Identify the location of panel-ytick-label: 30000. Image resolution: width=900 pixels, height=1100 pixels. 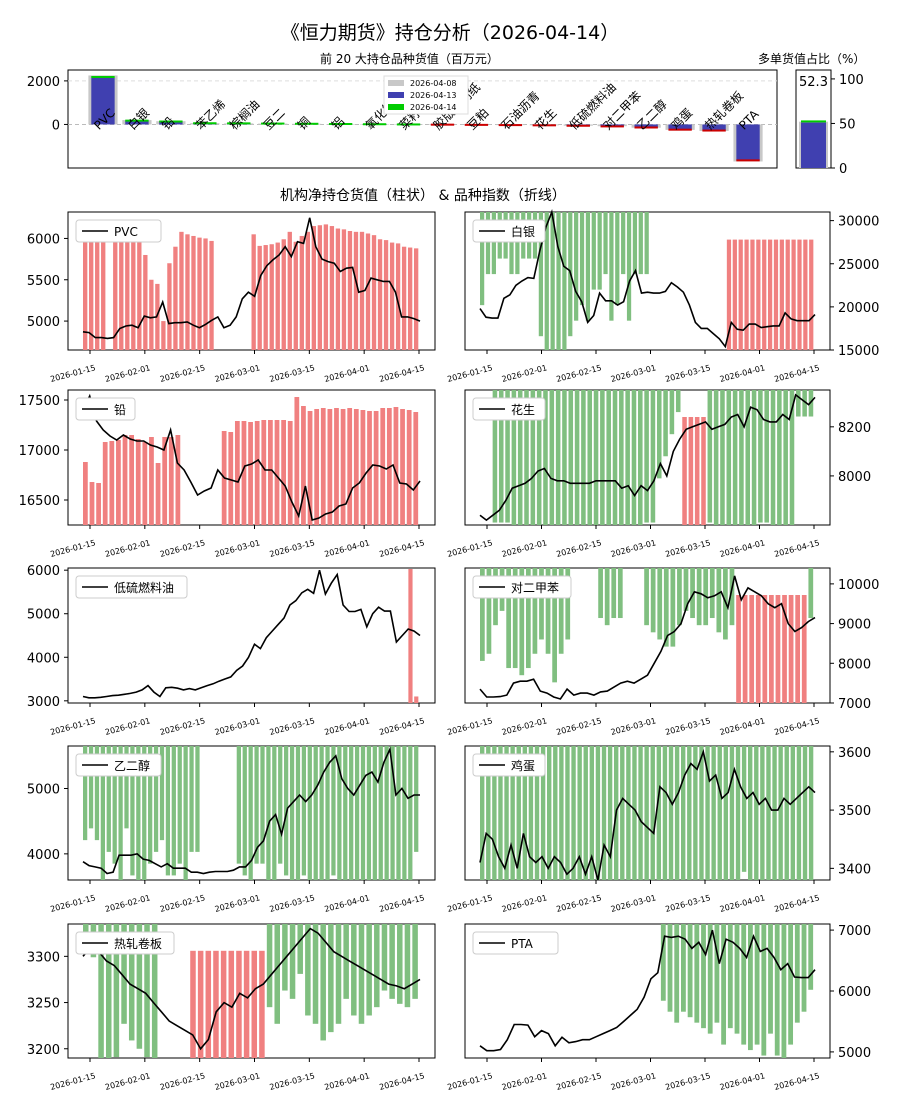
(858, 222).